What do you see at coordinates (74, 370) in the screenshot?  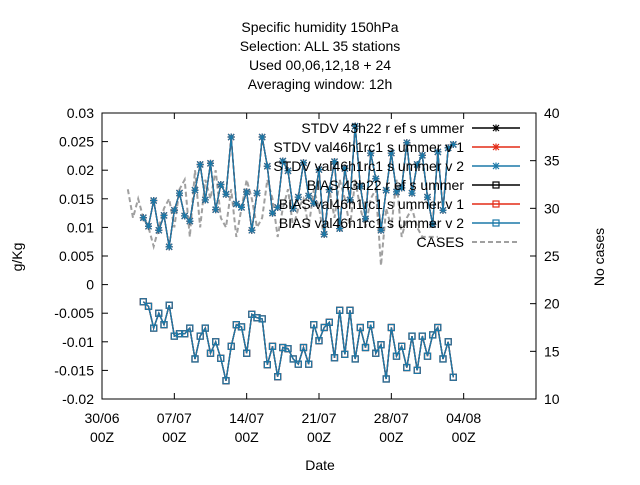 I see `y-tick-label: -0.015` at bounding box center [74, 370].